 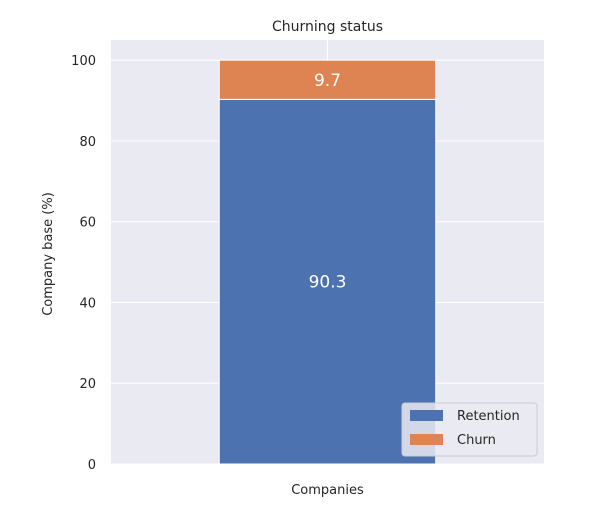 What do you see at coordinates (87, 223) in the screenshot?
I see `y-tick-label: 60` at bounding box center [87, 223].